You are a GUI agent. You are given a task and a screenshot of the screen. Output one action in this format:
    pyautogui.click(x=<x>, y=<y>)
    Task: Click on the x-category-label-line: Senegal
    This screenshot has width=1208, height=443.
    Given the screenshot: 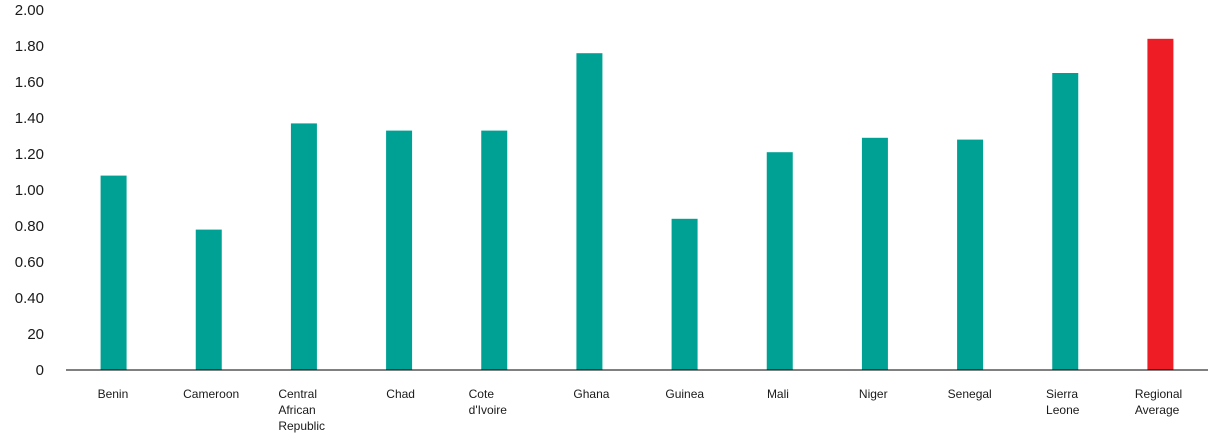 What is the action you would take?
    pyautogui.click(x=970, y=394)
    